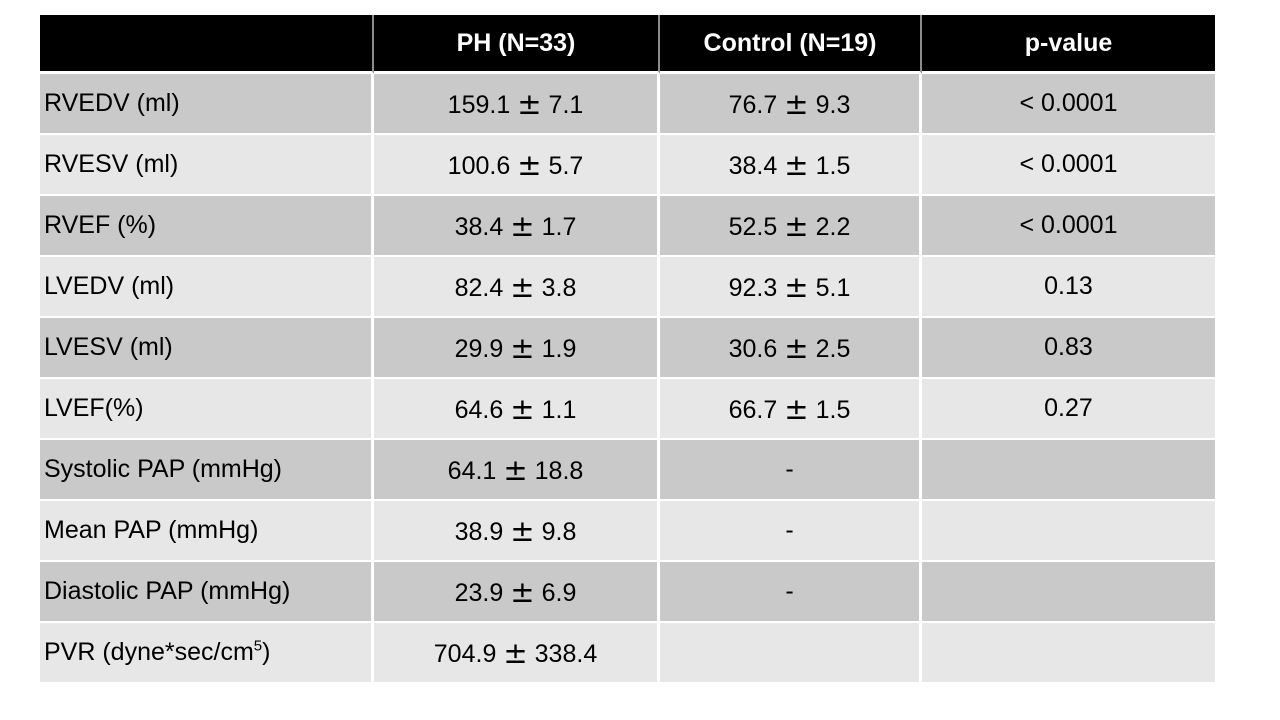 Image resolution: width=1280 pixels, height=720 pixels. I want to click on parameter-name: RVEF (%), so click(100, 225).